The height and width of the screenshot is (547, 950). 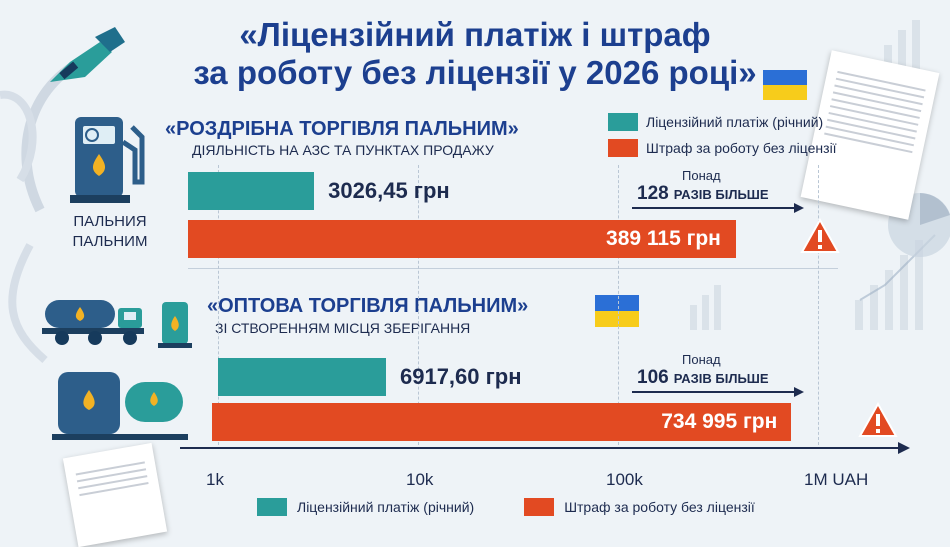 What do you see at coordinates (120, 406) in the screenshot?
I see `storage-tank-icon` at bounding box center [120, 406].